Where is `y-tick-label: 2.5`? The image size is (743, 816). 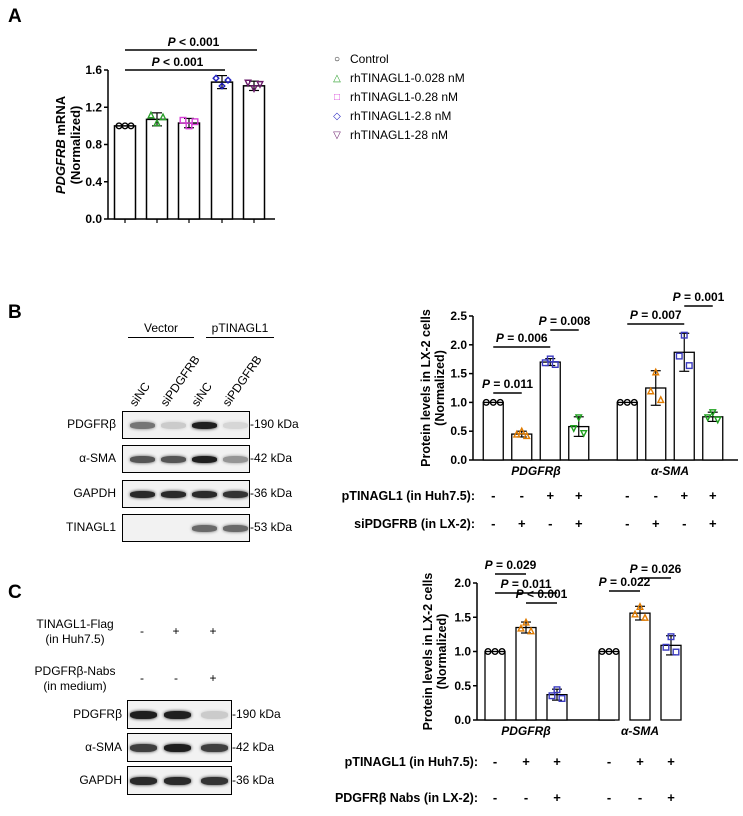
y-tick-label: 2.5 is located at coordinates (458, 316).